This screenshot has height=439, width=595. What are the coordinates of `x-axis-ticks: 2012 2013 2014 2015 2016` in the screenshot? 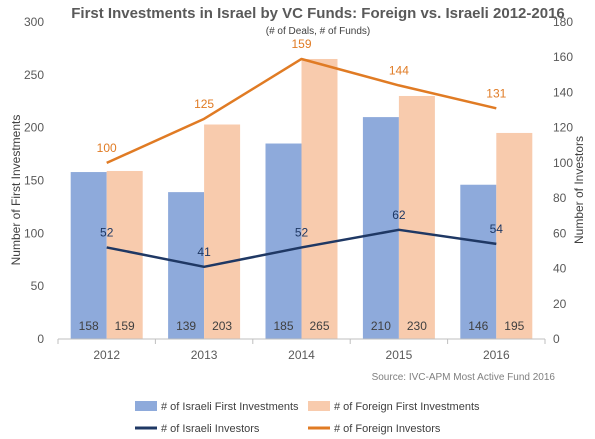 It's located at (301, 350).